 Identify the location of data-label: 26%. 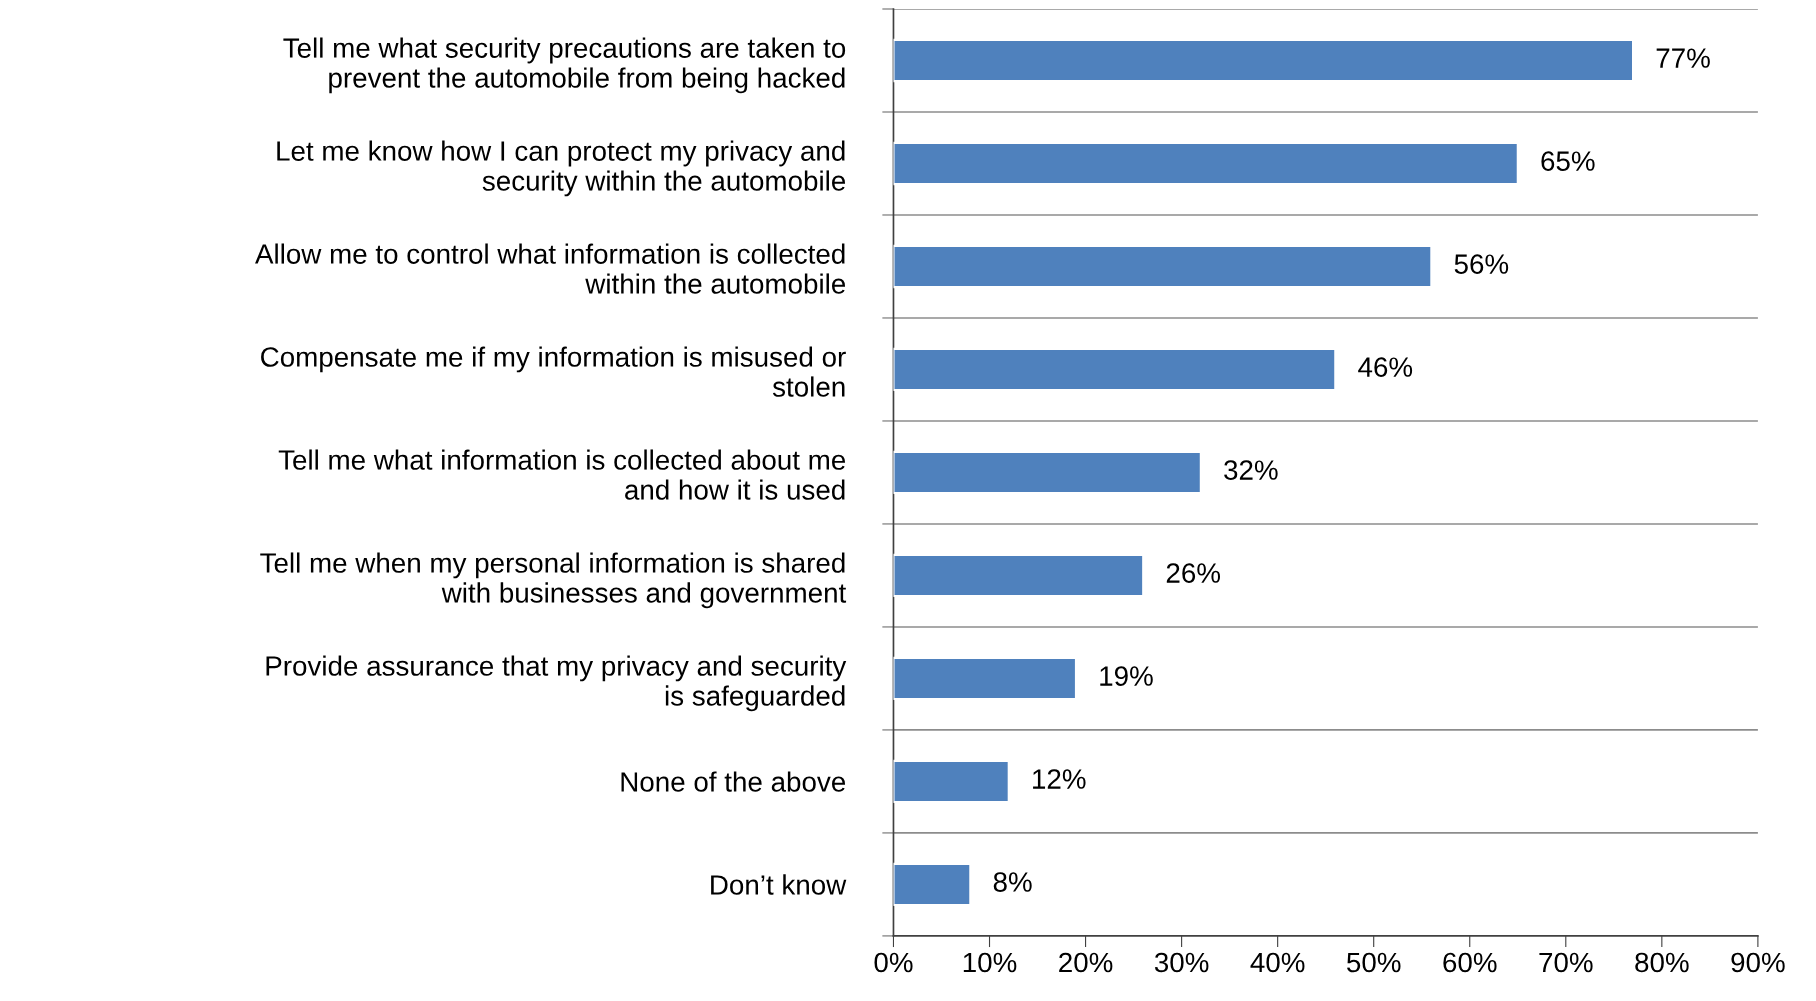
(1193, 573).